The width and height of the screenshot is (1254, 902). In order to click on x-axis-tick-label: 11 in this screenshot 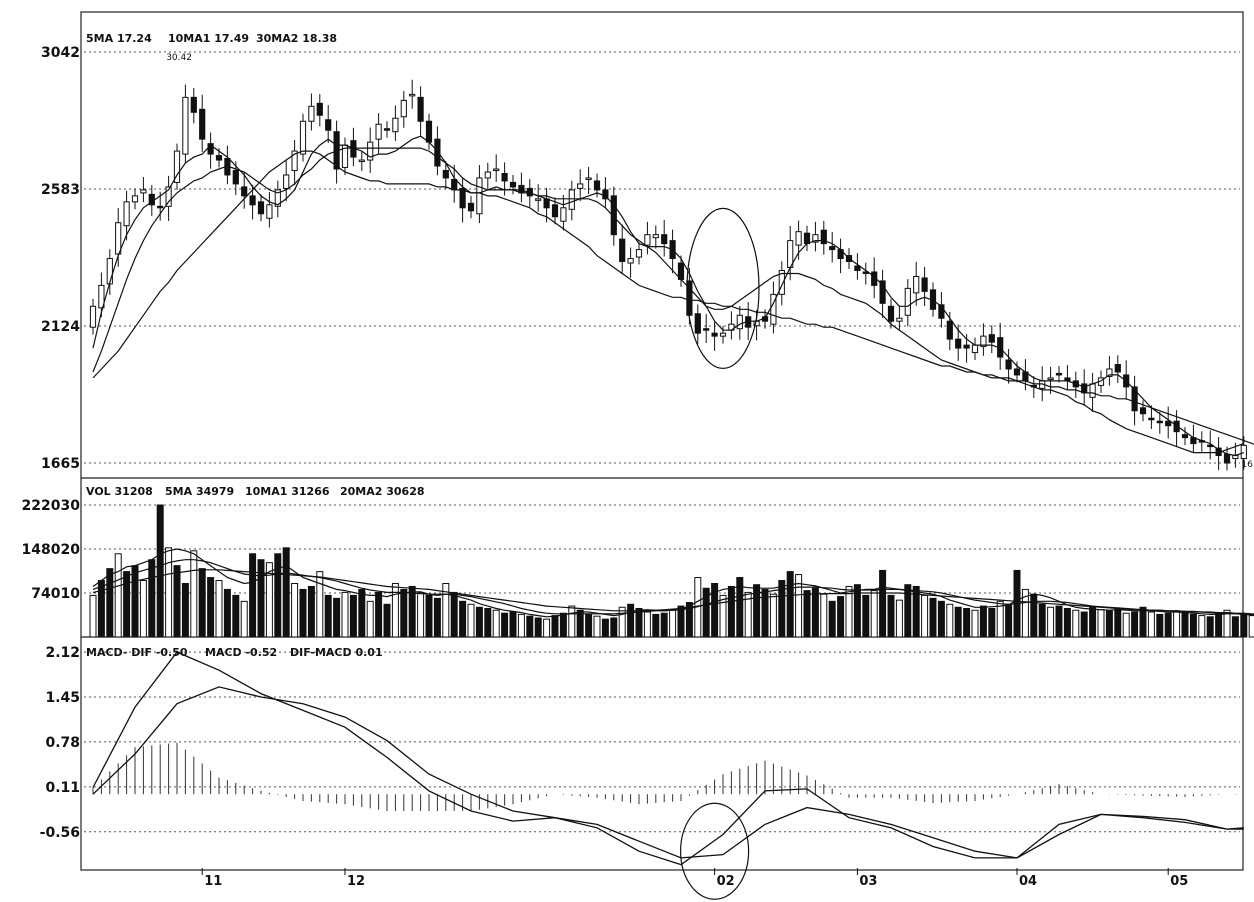, I will do `click(213, 881)`.